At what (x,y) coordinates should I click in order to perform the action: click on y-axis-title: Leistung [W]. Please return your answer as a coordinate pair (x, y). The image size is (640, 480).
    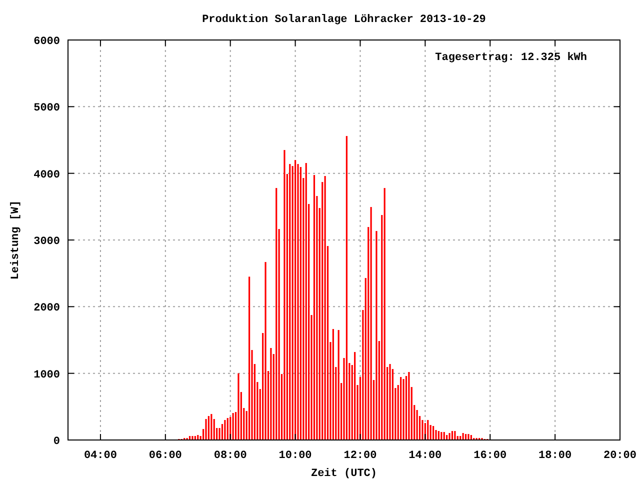
    Looking at the image, I should click on (16, 240).